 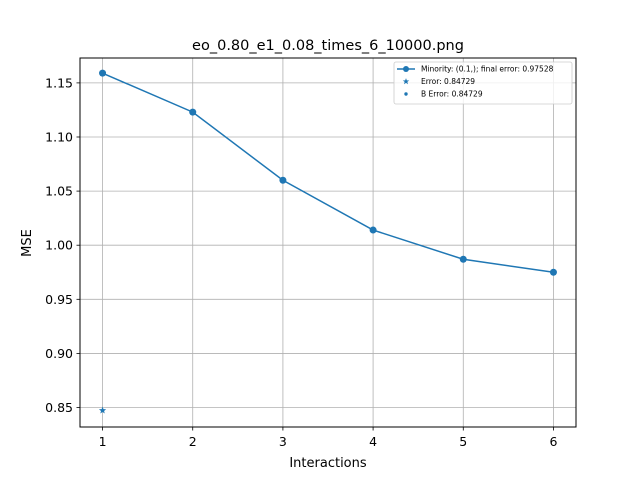 I want to click on y-tick-label: 1.15, so click(x=59, y=82).